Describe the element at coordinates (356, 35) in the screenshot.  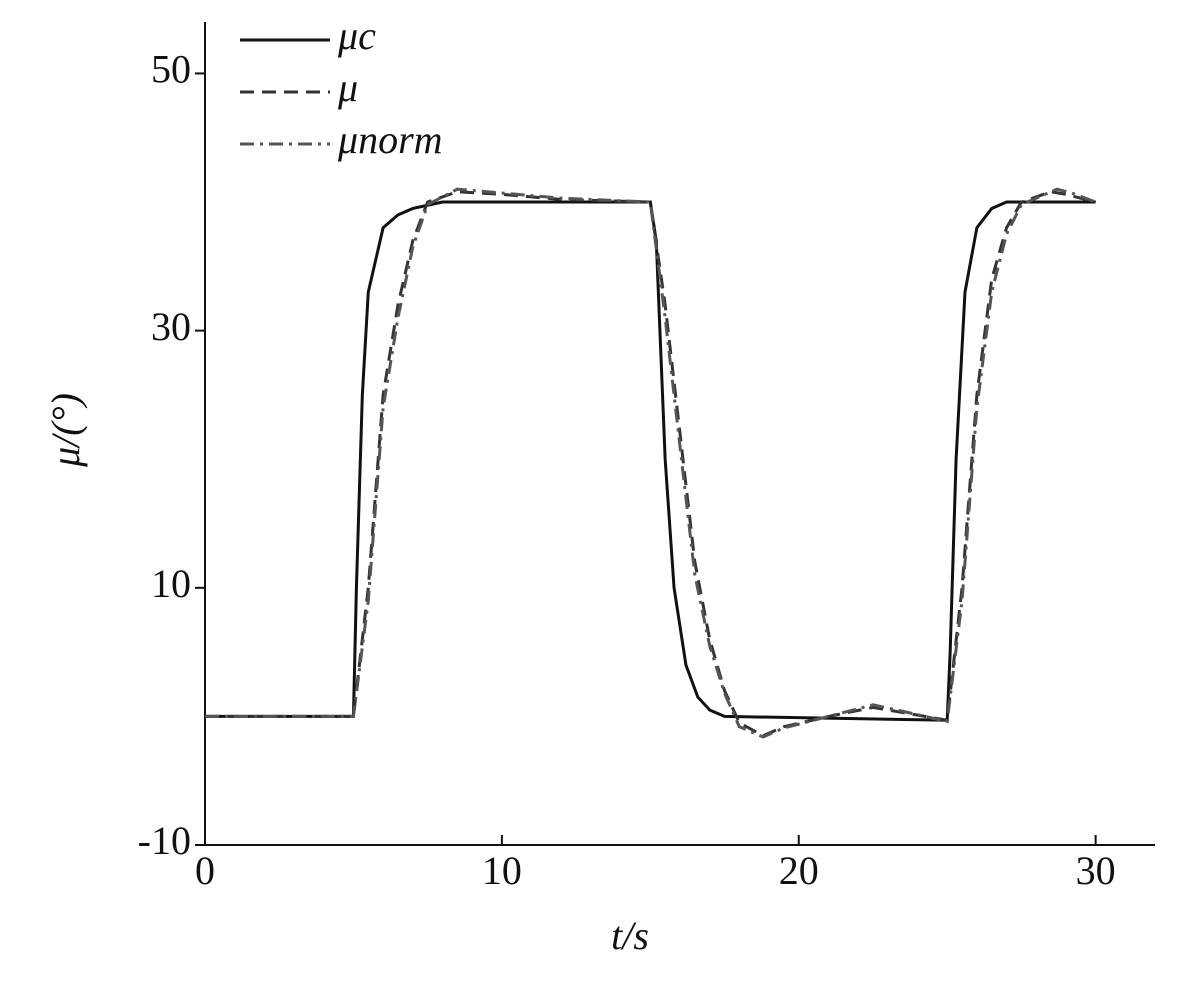
I see `legend-label: μc` at that location.